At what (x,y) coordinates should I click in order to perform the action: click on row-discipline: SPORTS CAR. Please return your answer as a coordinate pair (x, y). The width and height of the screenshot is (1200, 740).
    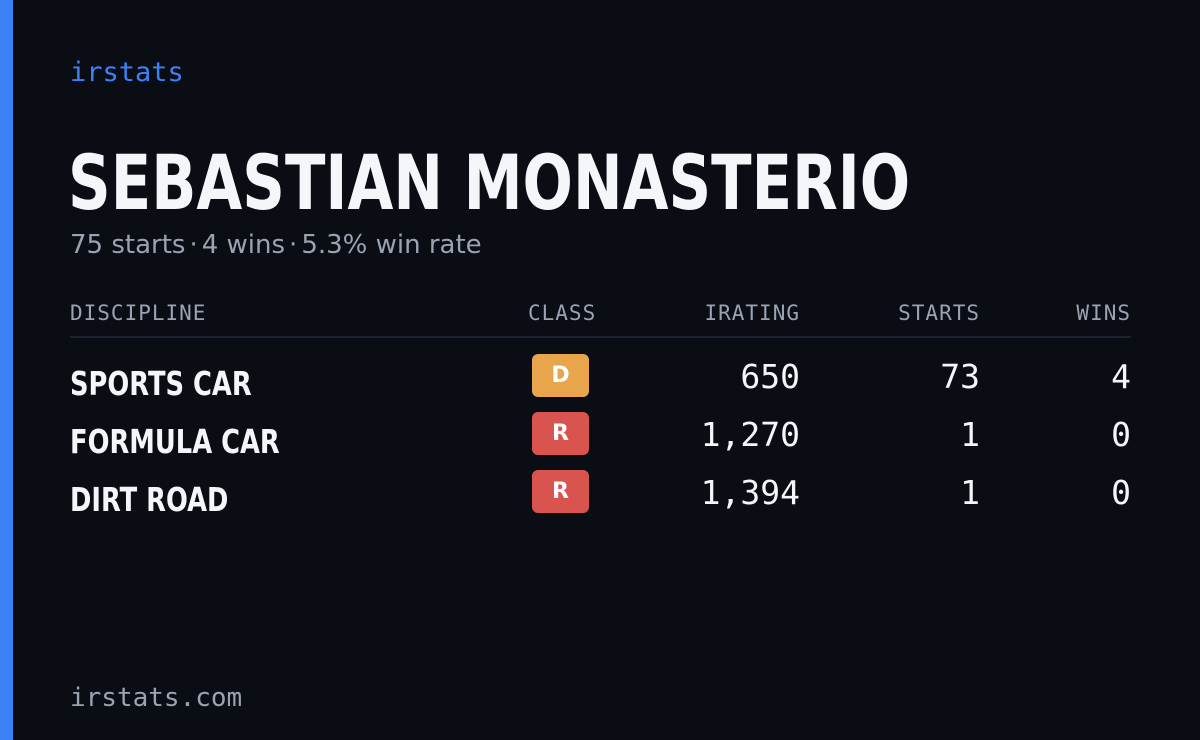
    Looking at the image, I should click on (161, 383).